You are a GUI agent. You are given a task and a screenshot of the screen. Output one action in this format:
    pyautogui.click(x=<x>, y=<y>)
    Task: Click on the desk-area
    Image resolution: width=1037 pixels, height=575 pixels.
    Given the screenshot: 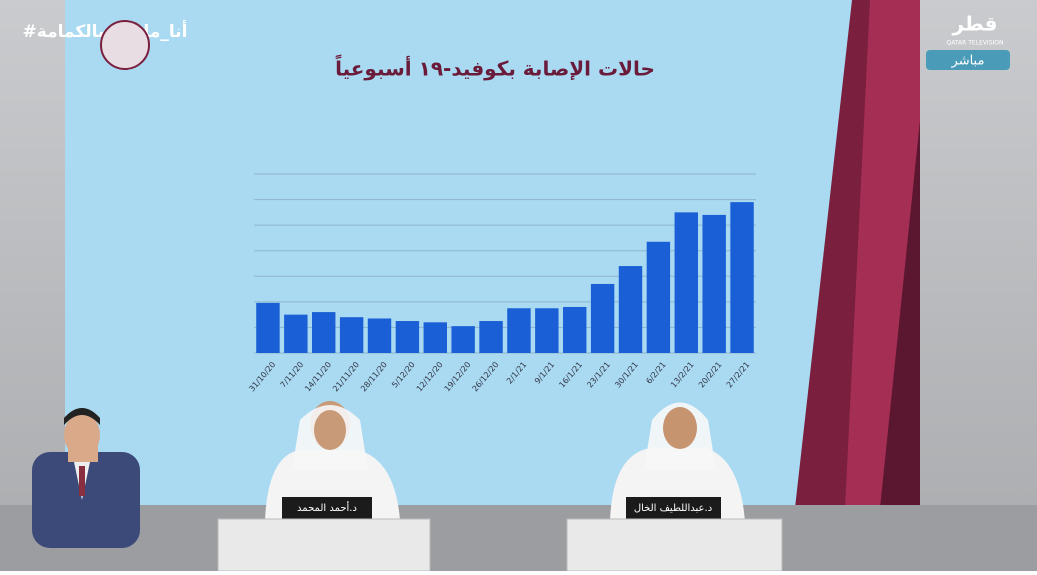 What is the action you would take?
    pyautogui.click(x=518, y=538)
    